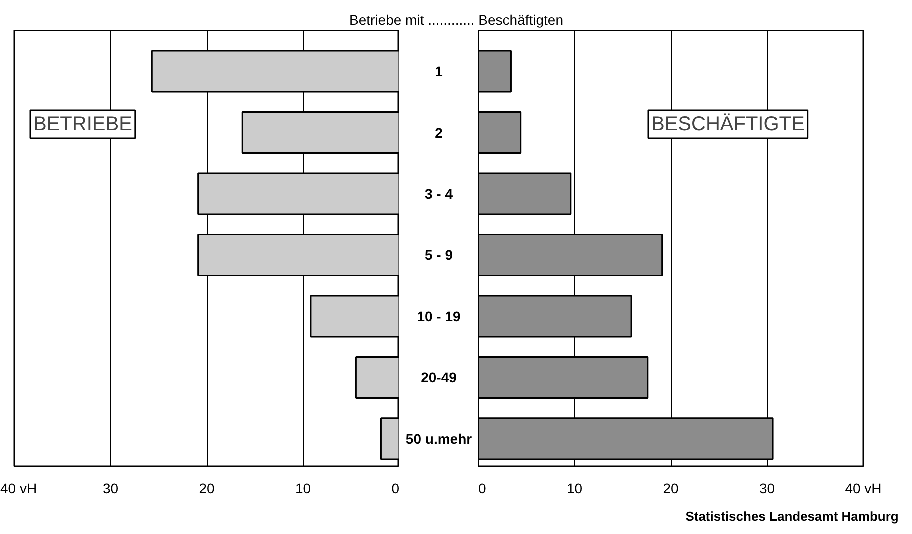  Describe the element at coordinates (83, 125) in the screenshot. I see `text: BETRIEBE` at that location.